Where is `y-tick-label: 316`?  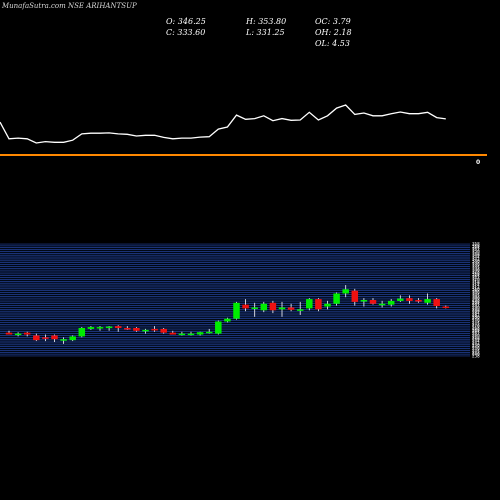 y-tick-label: 316 is located at coordinates (476, 283).